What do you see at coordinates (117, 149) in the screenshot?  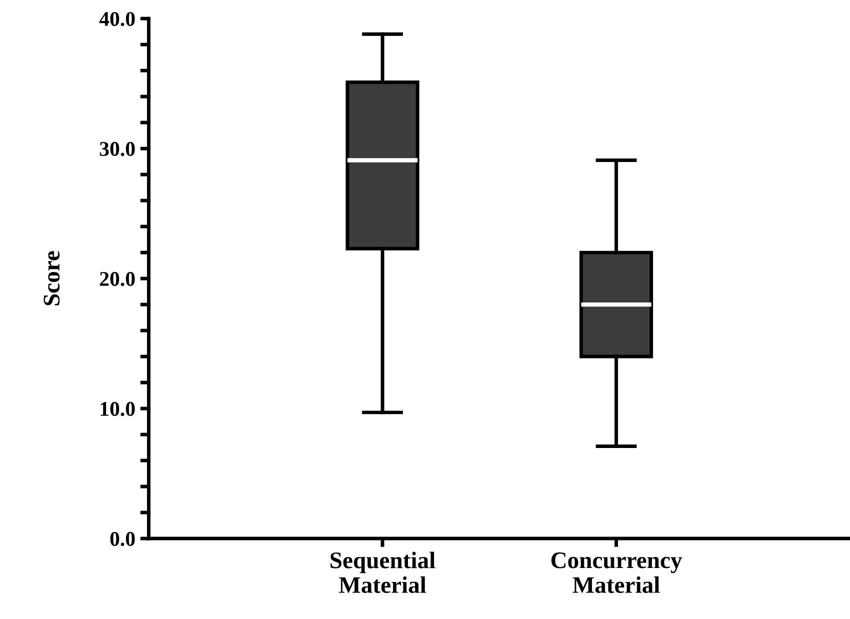 I see `y-tick-label: 30.0` at bounding box center [117, 149].